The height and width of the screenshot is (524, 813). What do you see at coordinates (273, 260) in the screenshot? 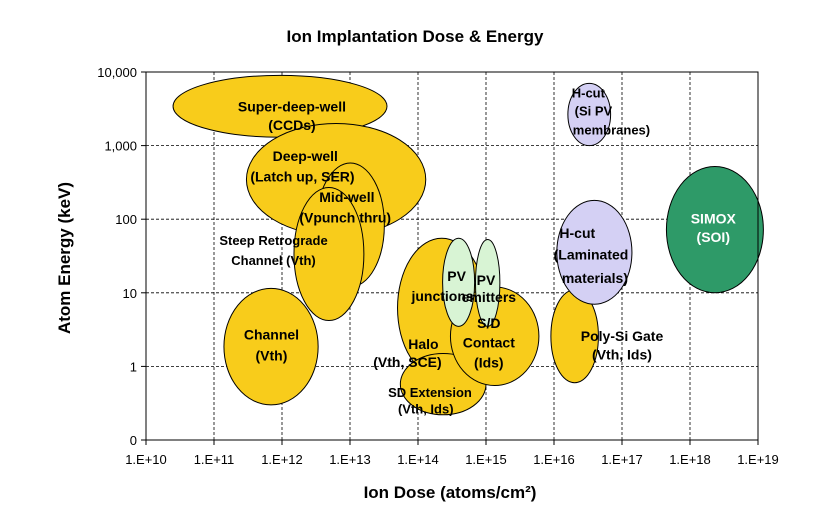
I see `region-3-label-1: Channel (Vth)` at bounding box center [273, 260].